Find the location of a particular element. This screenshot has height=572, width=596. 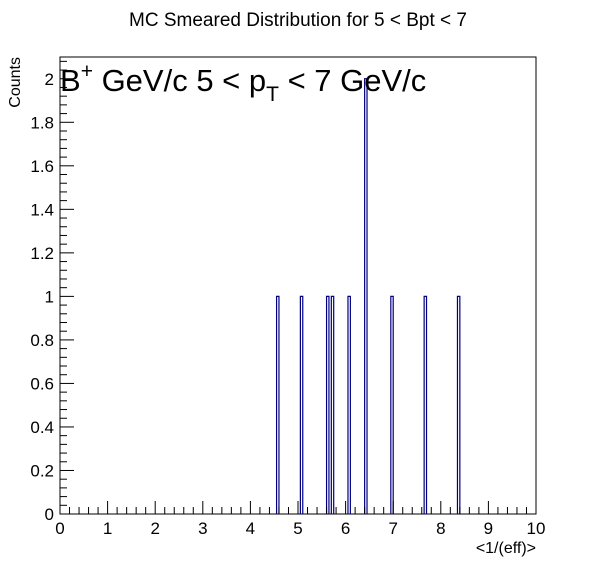

y-tick-label: 1.6 is located at coordinates (42, 166).